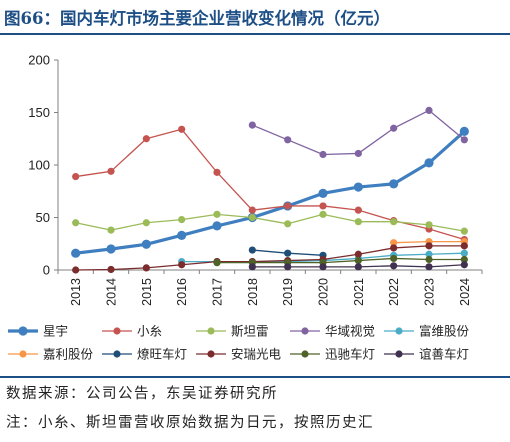 This screenshot has width=510, height=442. Describe the element at coordinates (217, 214) in the screenshot. I see `data-point-2-2017` at that location.